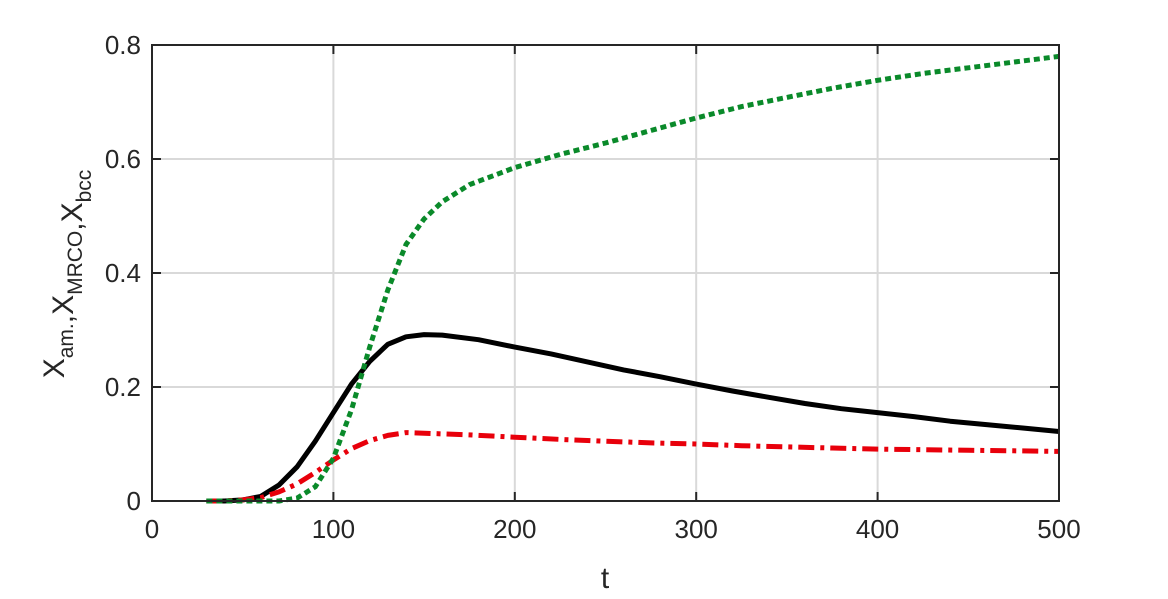 This screenshot has height=599, width=1168. What do you see at coordinates (123, 45) in the screenshot?
I see `y-tick-label: 0.8` at bounding box center [123, 45].